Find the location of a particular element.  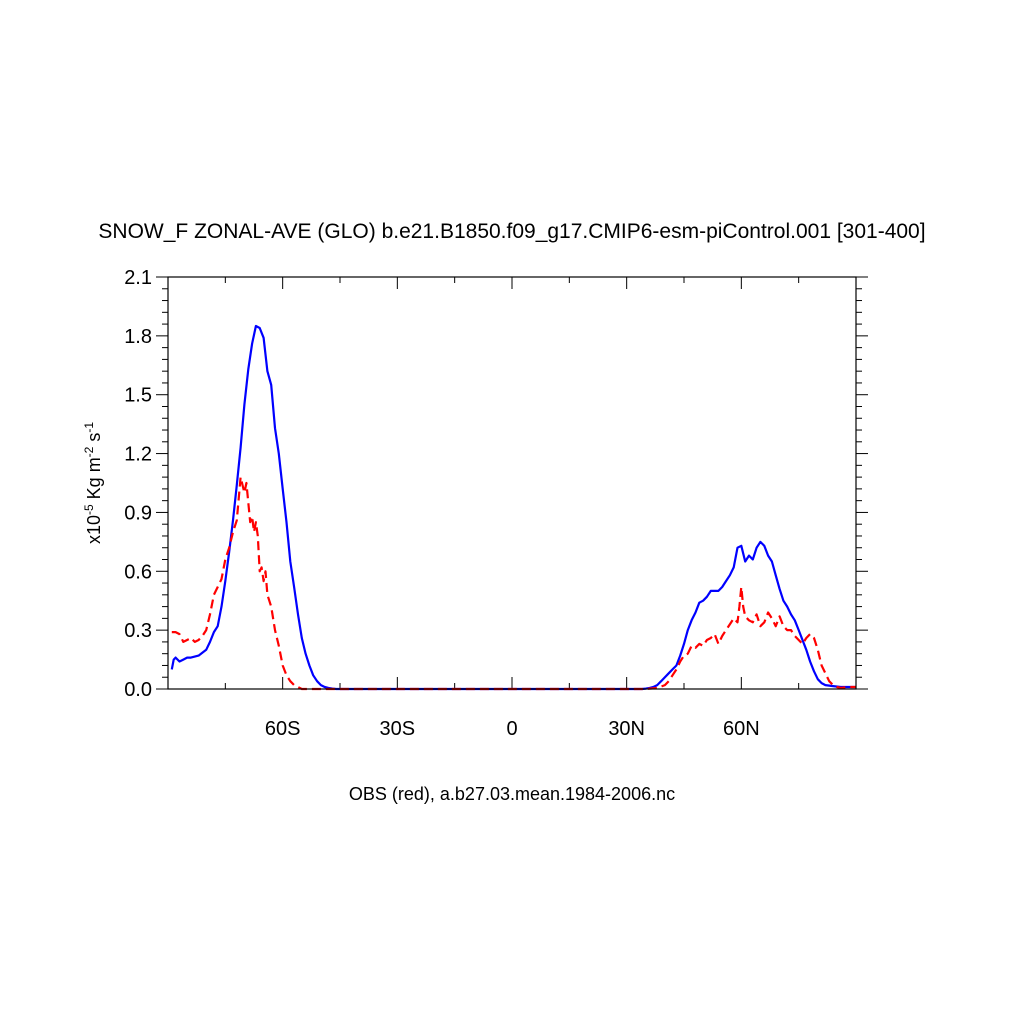

x-tick-label: 30N is located at coordinates (626, 729).